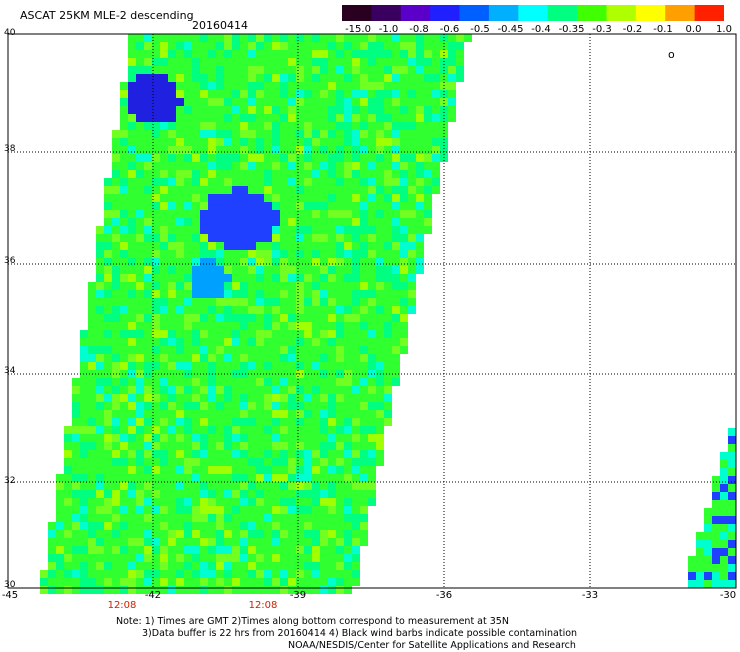 The image size is (740, 652). What do you see at coordinates (444, 595) in the screenshot?
I see `lon-label-36: -36` at bounding box center [444, 595].